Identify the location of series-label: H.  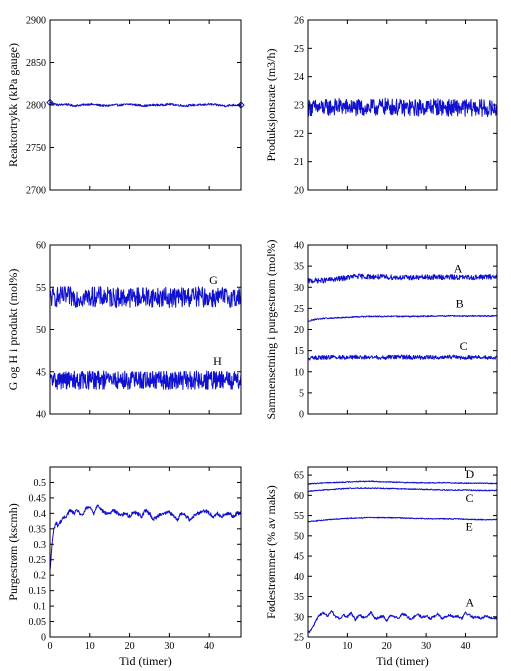
(217, 361).